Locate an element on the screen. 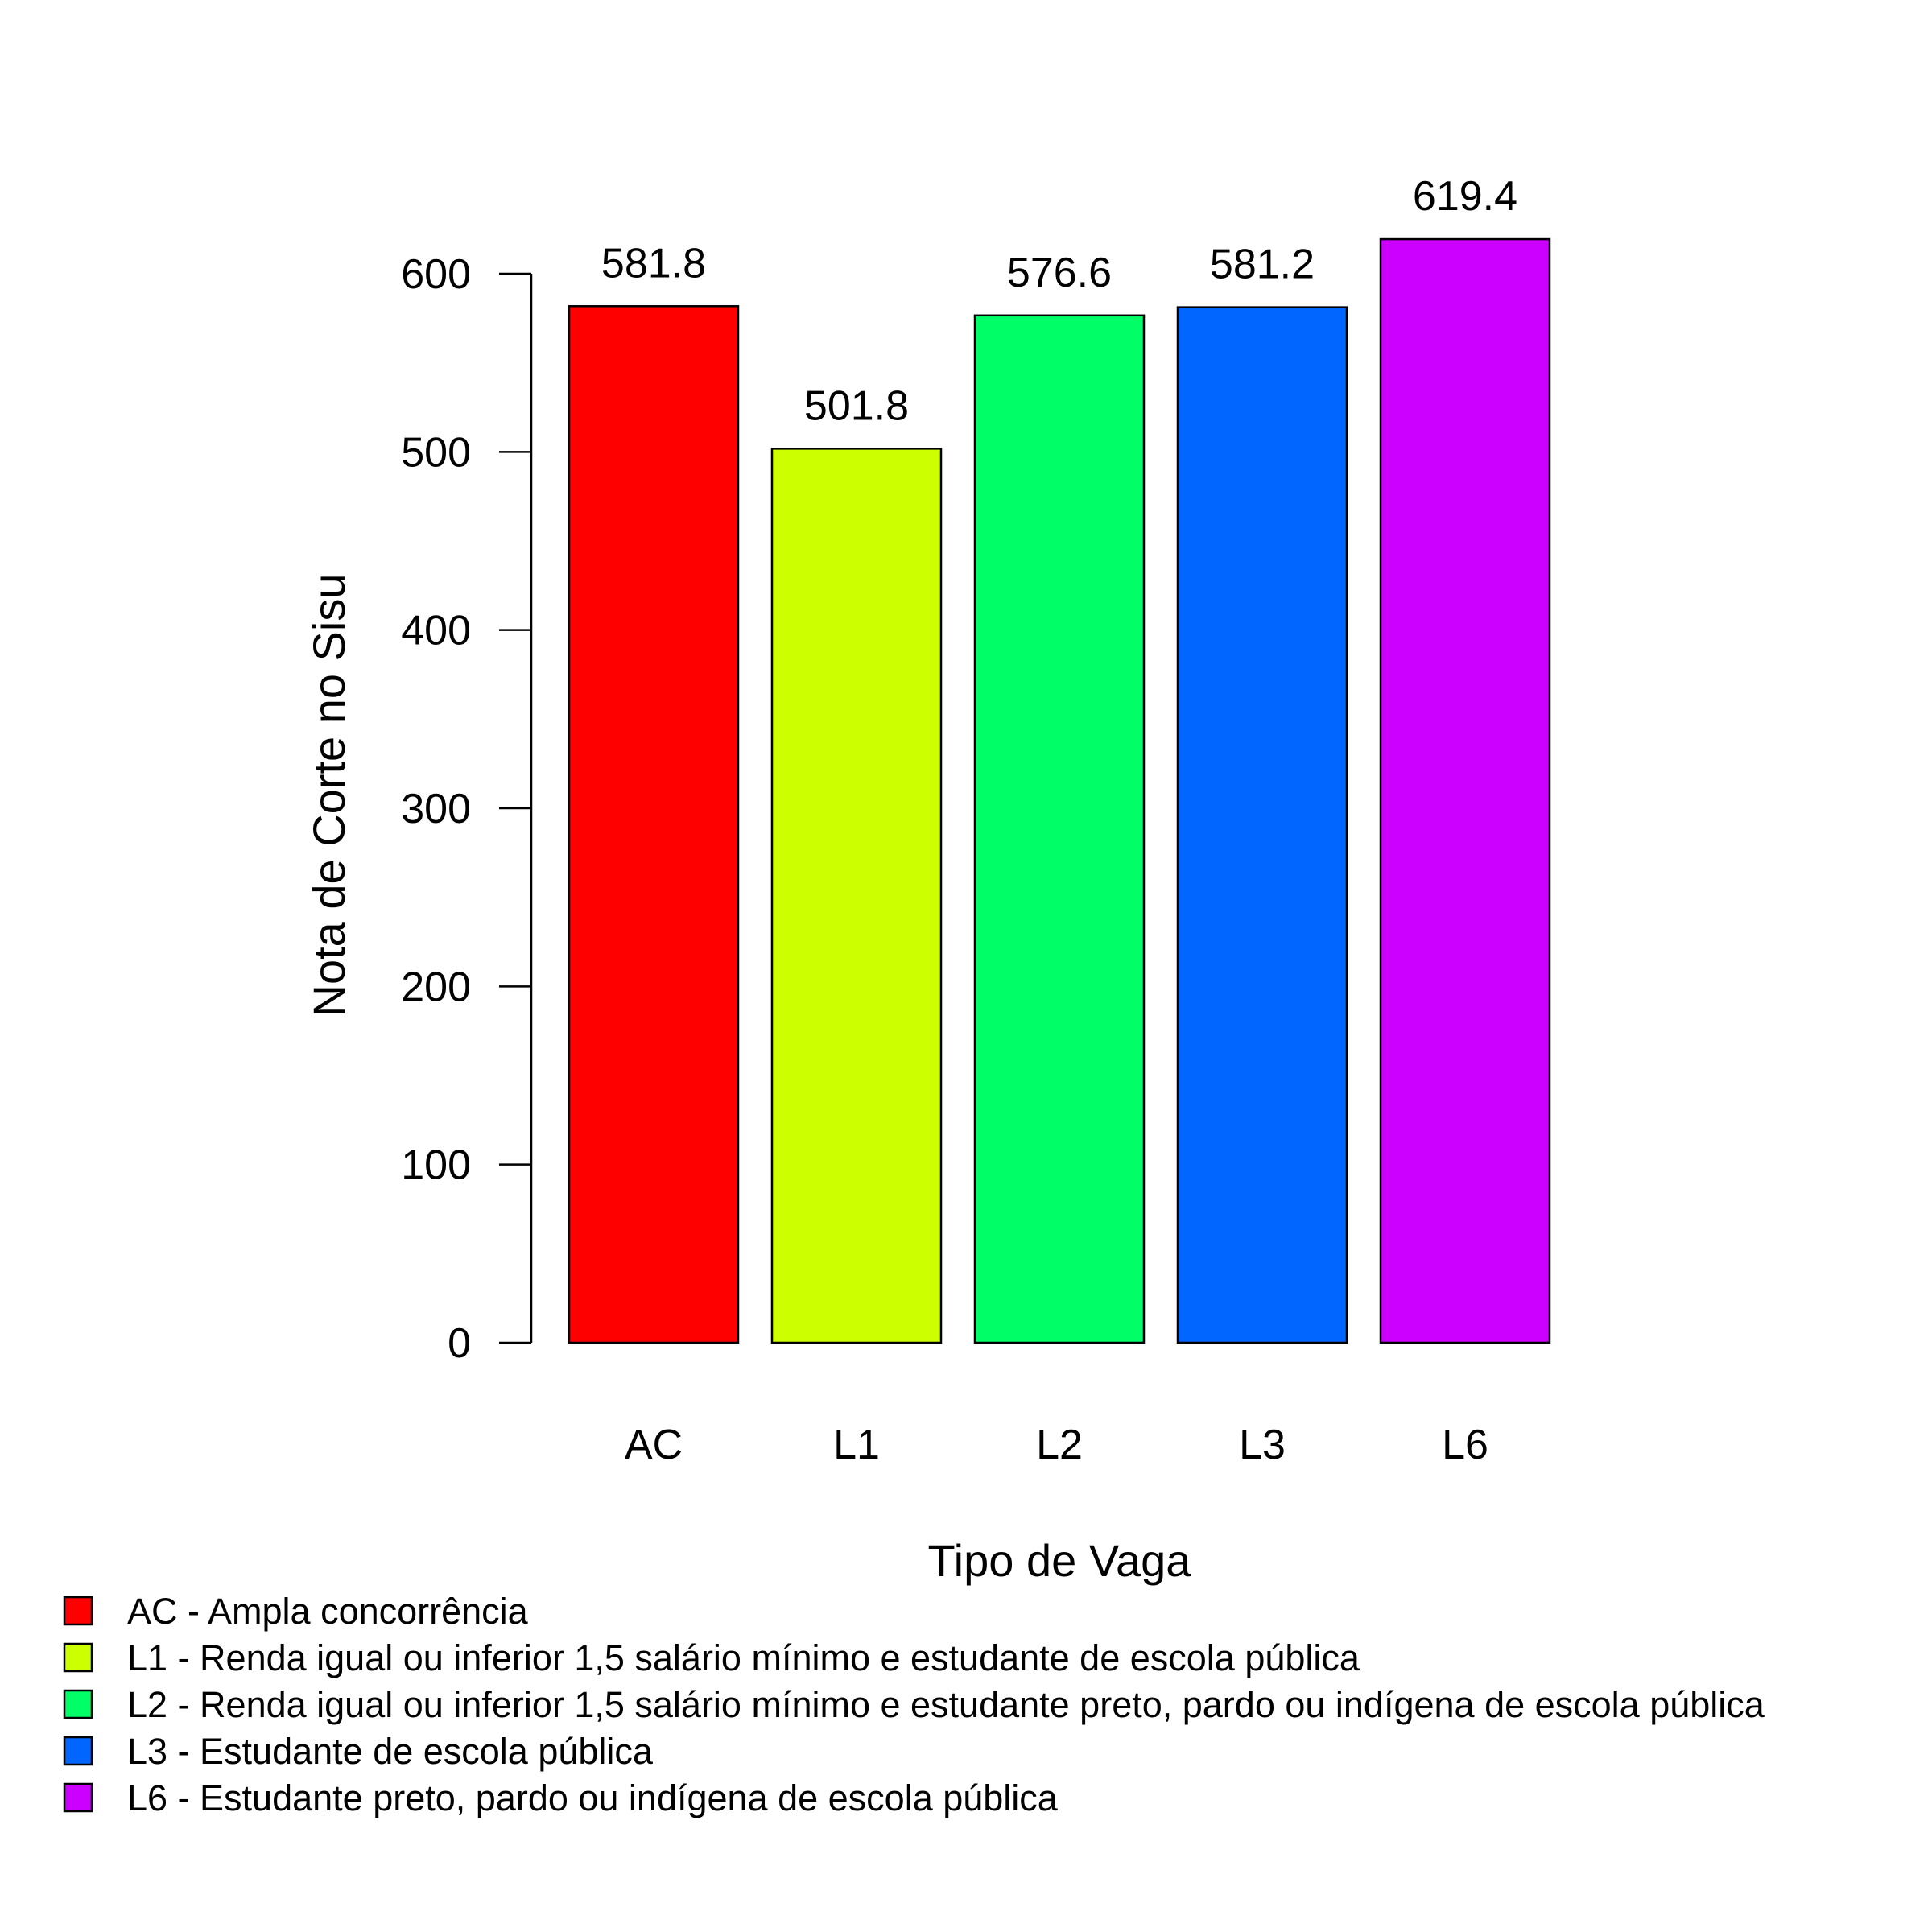  category-label-l2: L2 is located at coordinates (1059, 1445).